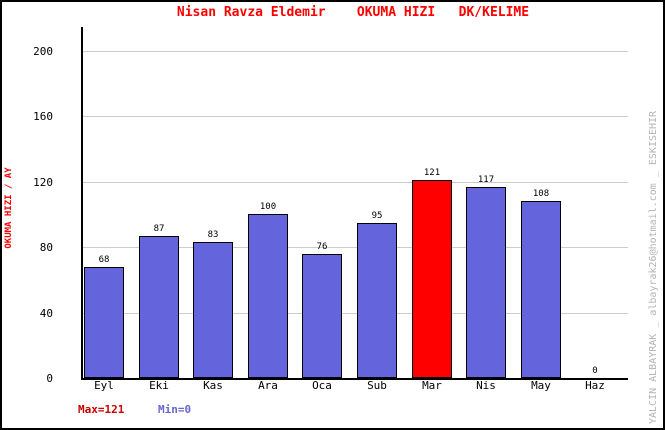  Describe the element at coordinates (175, 409) in the screenshot. I see `min-value-label: Min=0` at that location.